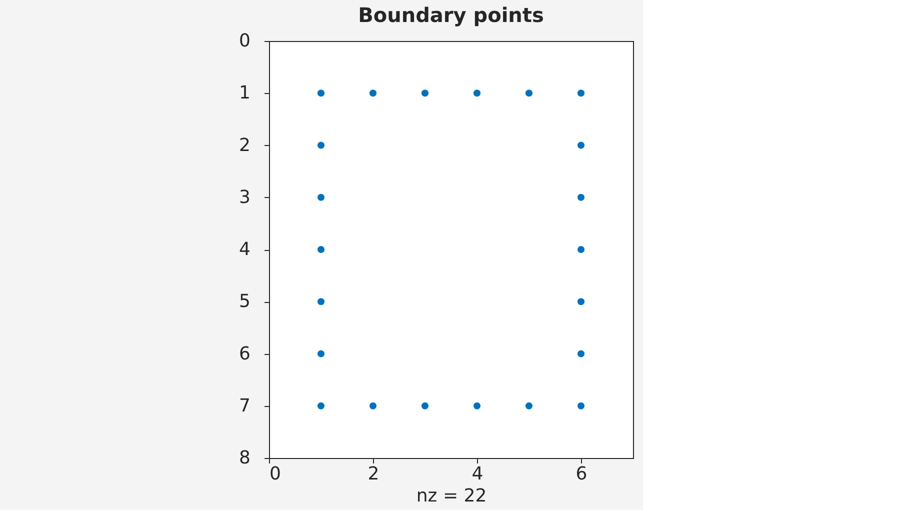  Describe the element at coordinates (275, 474) in the screenshot. I see `x-tick-label: 0` at that location.